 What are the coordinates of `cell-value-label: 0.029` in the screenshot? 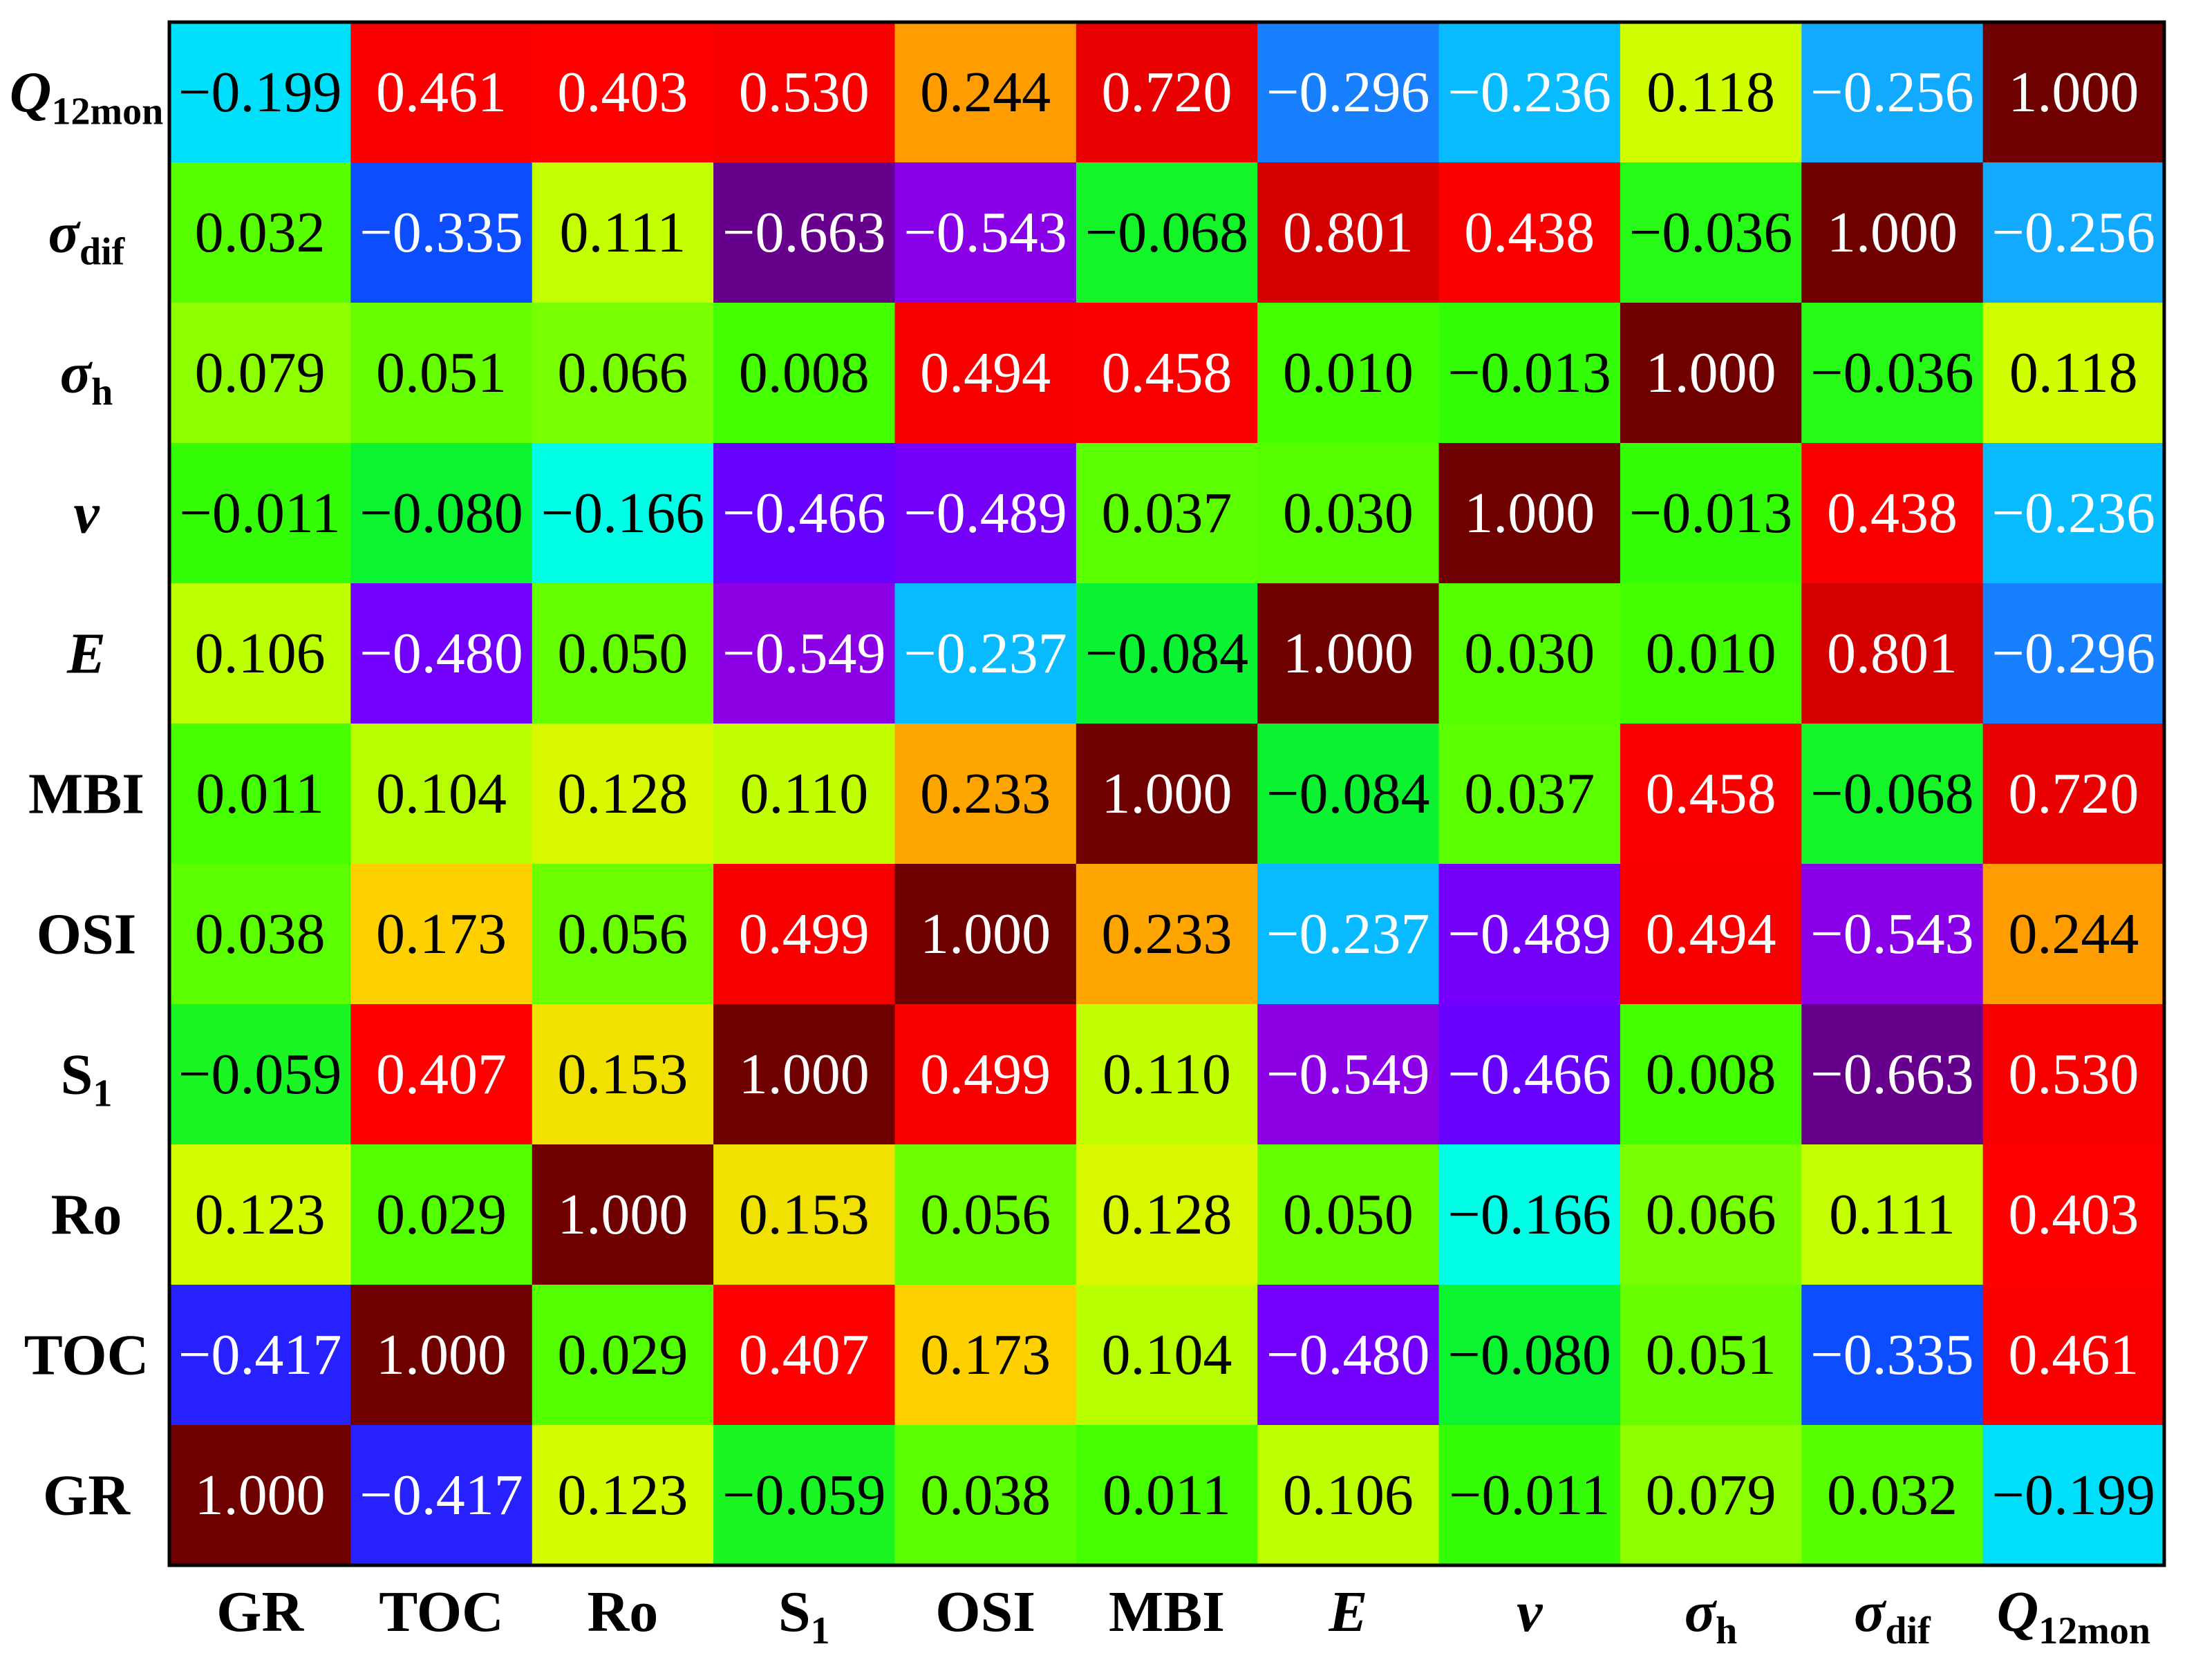 It's located at (441, 1214).